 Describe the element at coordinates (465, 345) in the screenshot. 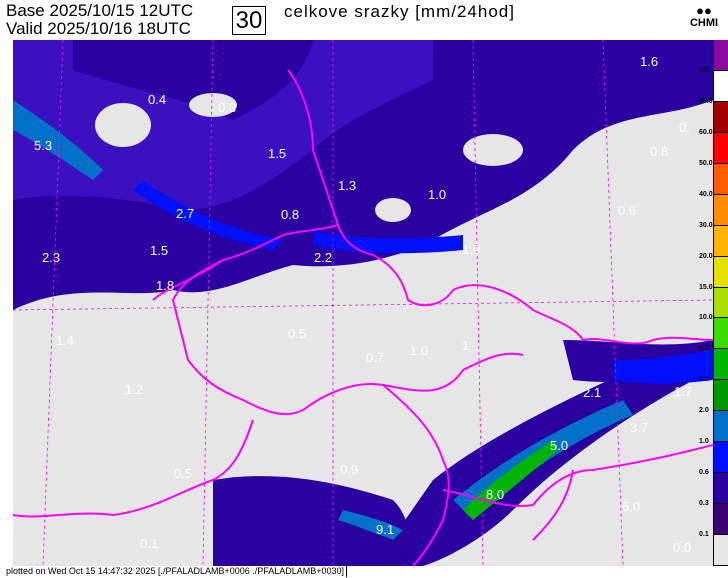

I see `precip-value-label: 1` at that location.